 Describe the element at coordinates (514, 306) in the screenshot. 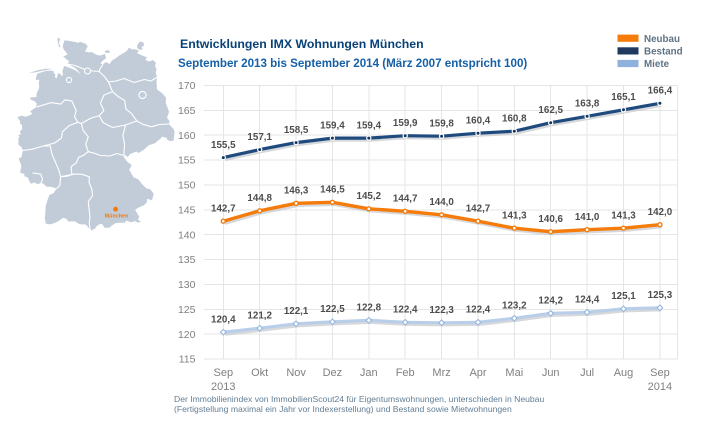

I see `svg-text: 123,2` at that location.